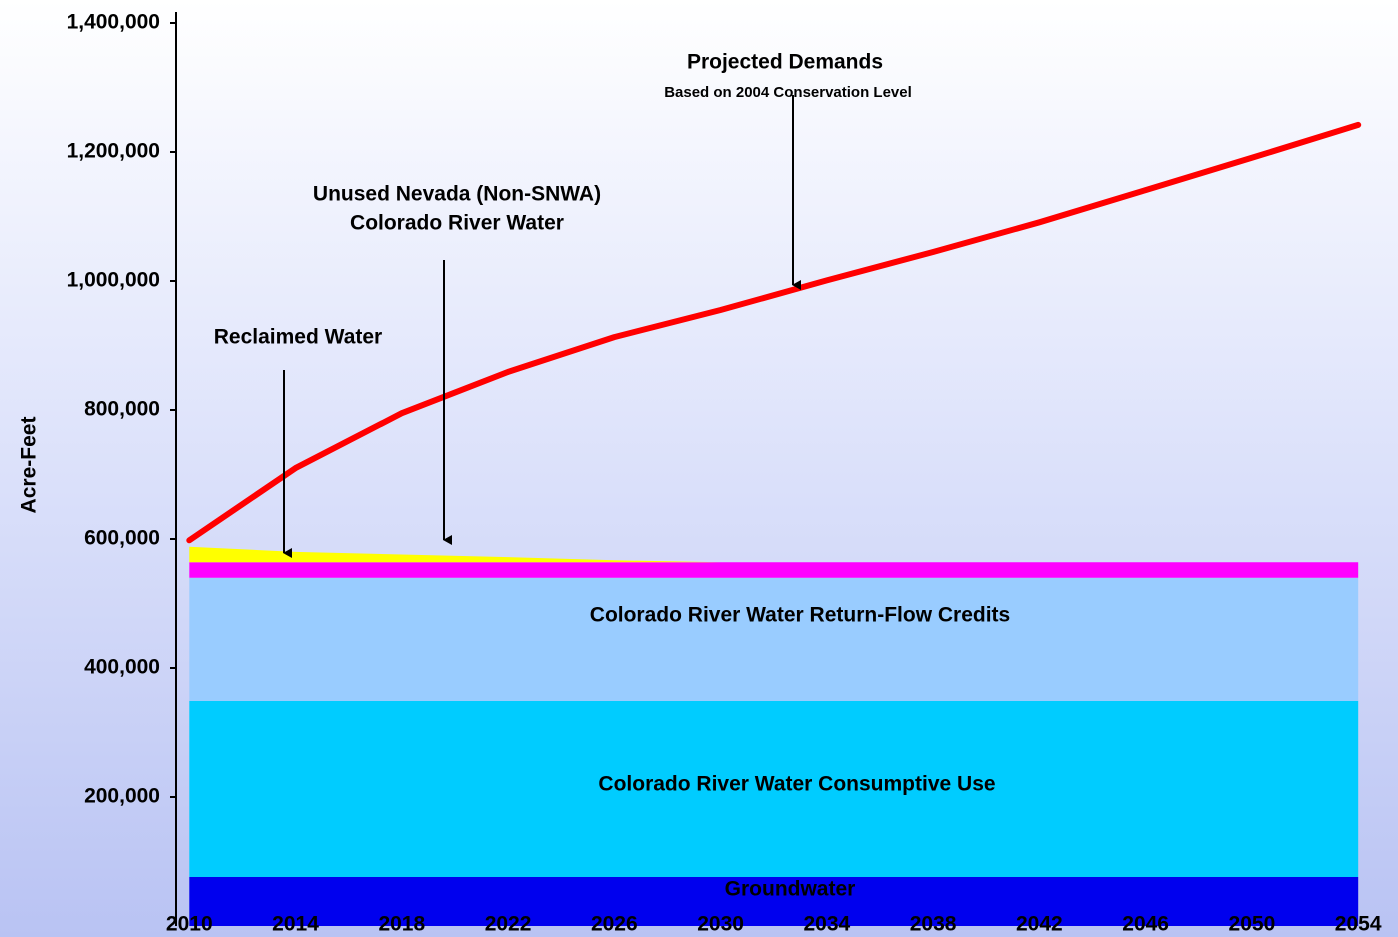 This screenshot has width=1398, height=937. Describe the element at coordinates (614, 924) in the screenshot. I see `x-tick-label: 2026` at that location.